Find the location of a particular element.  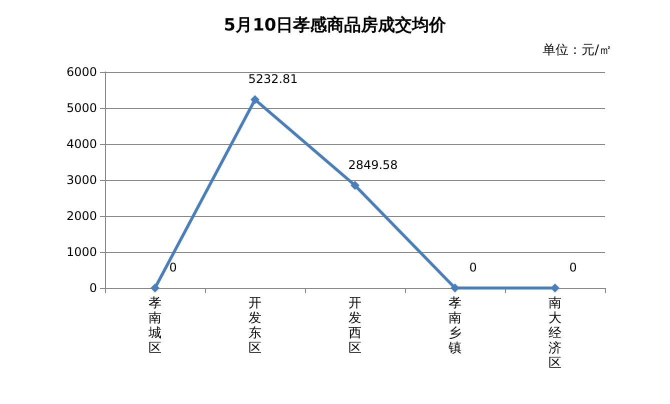

x-tick-label: 开发西区 is located at coordinates (355, 326).